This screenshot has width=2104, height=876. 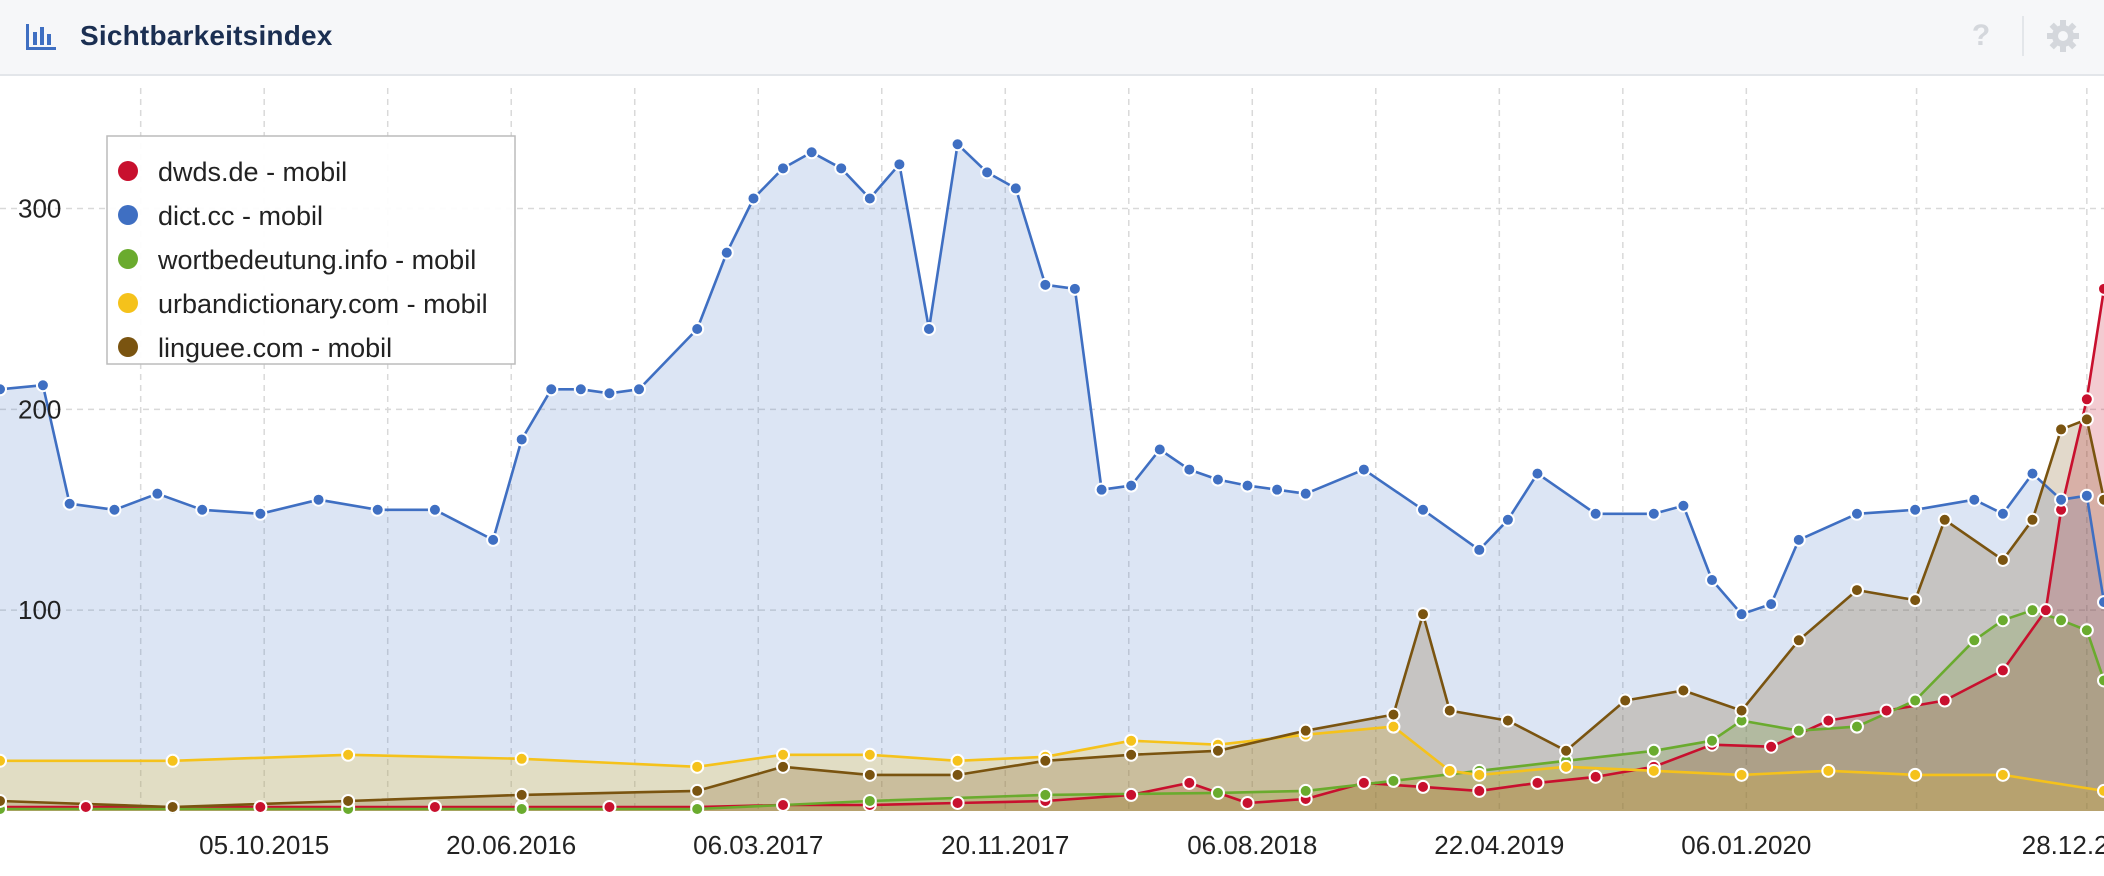 I want to click on legend-item-label: linguee.com - mobil, so click(x=275, y=348).